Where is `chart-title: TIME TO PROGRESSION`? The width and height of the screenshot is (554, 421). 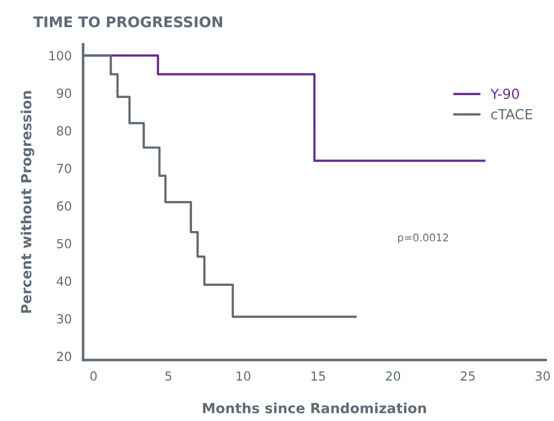 chart-title: TIME TO PROGRESSION is located at coordinates (127, 22).